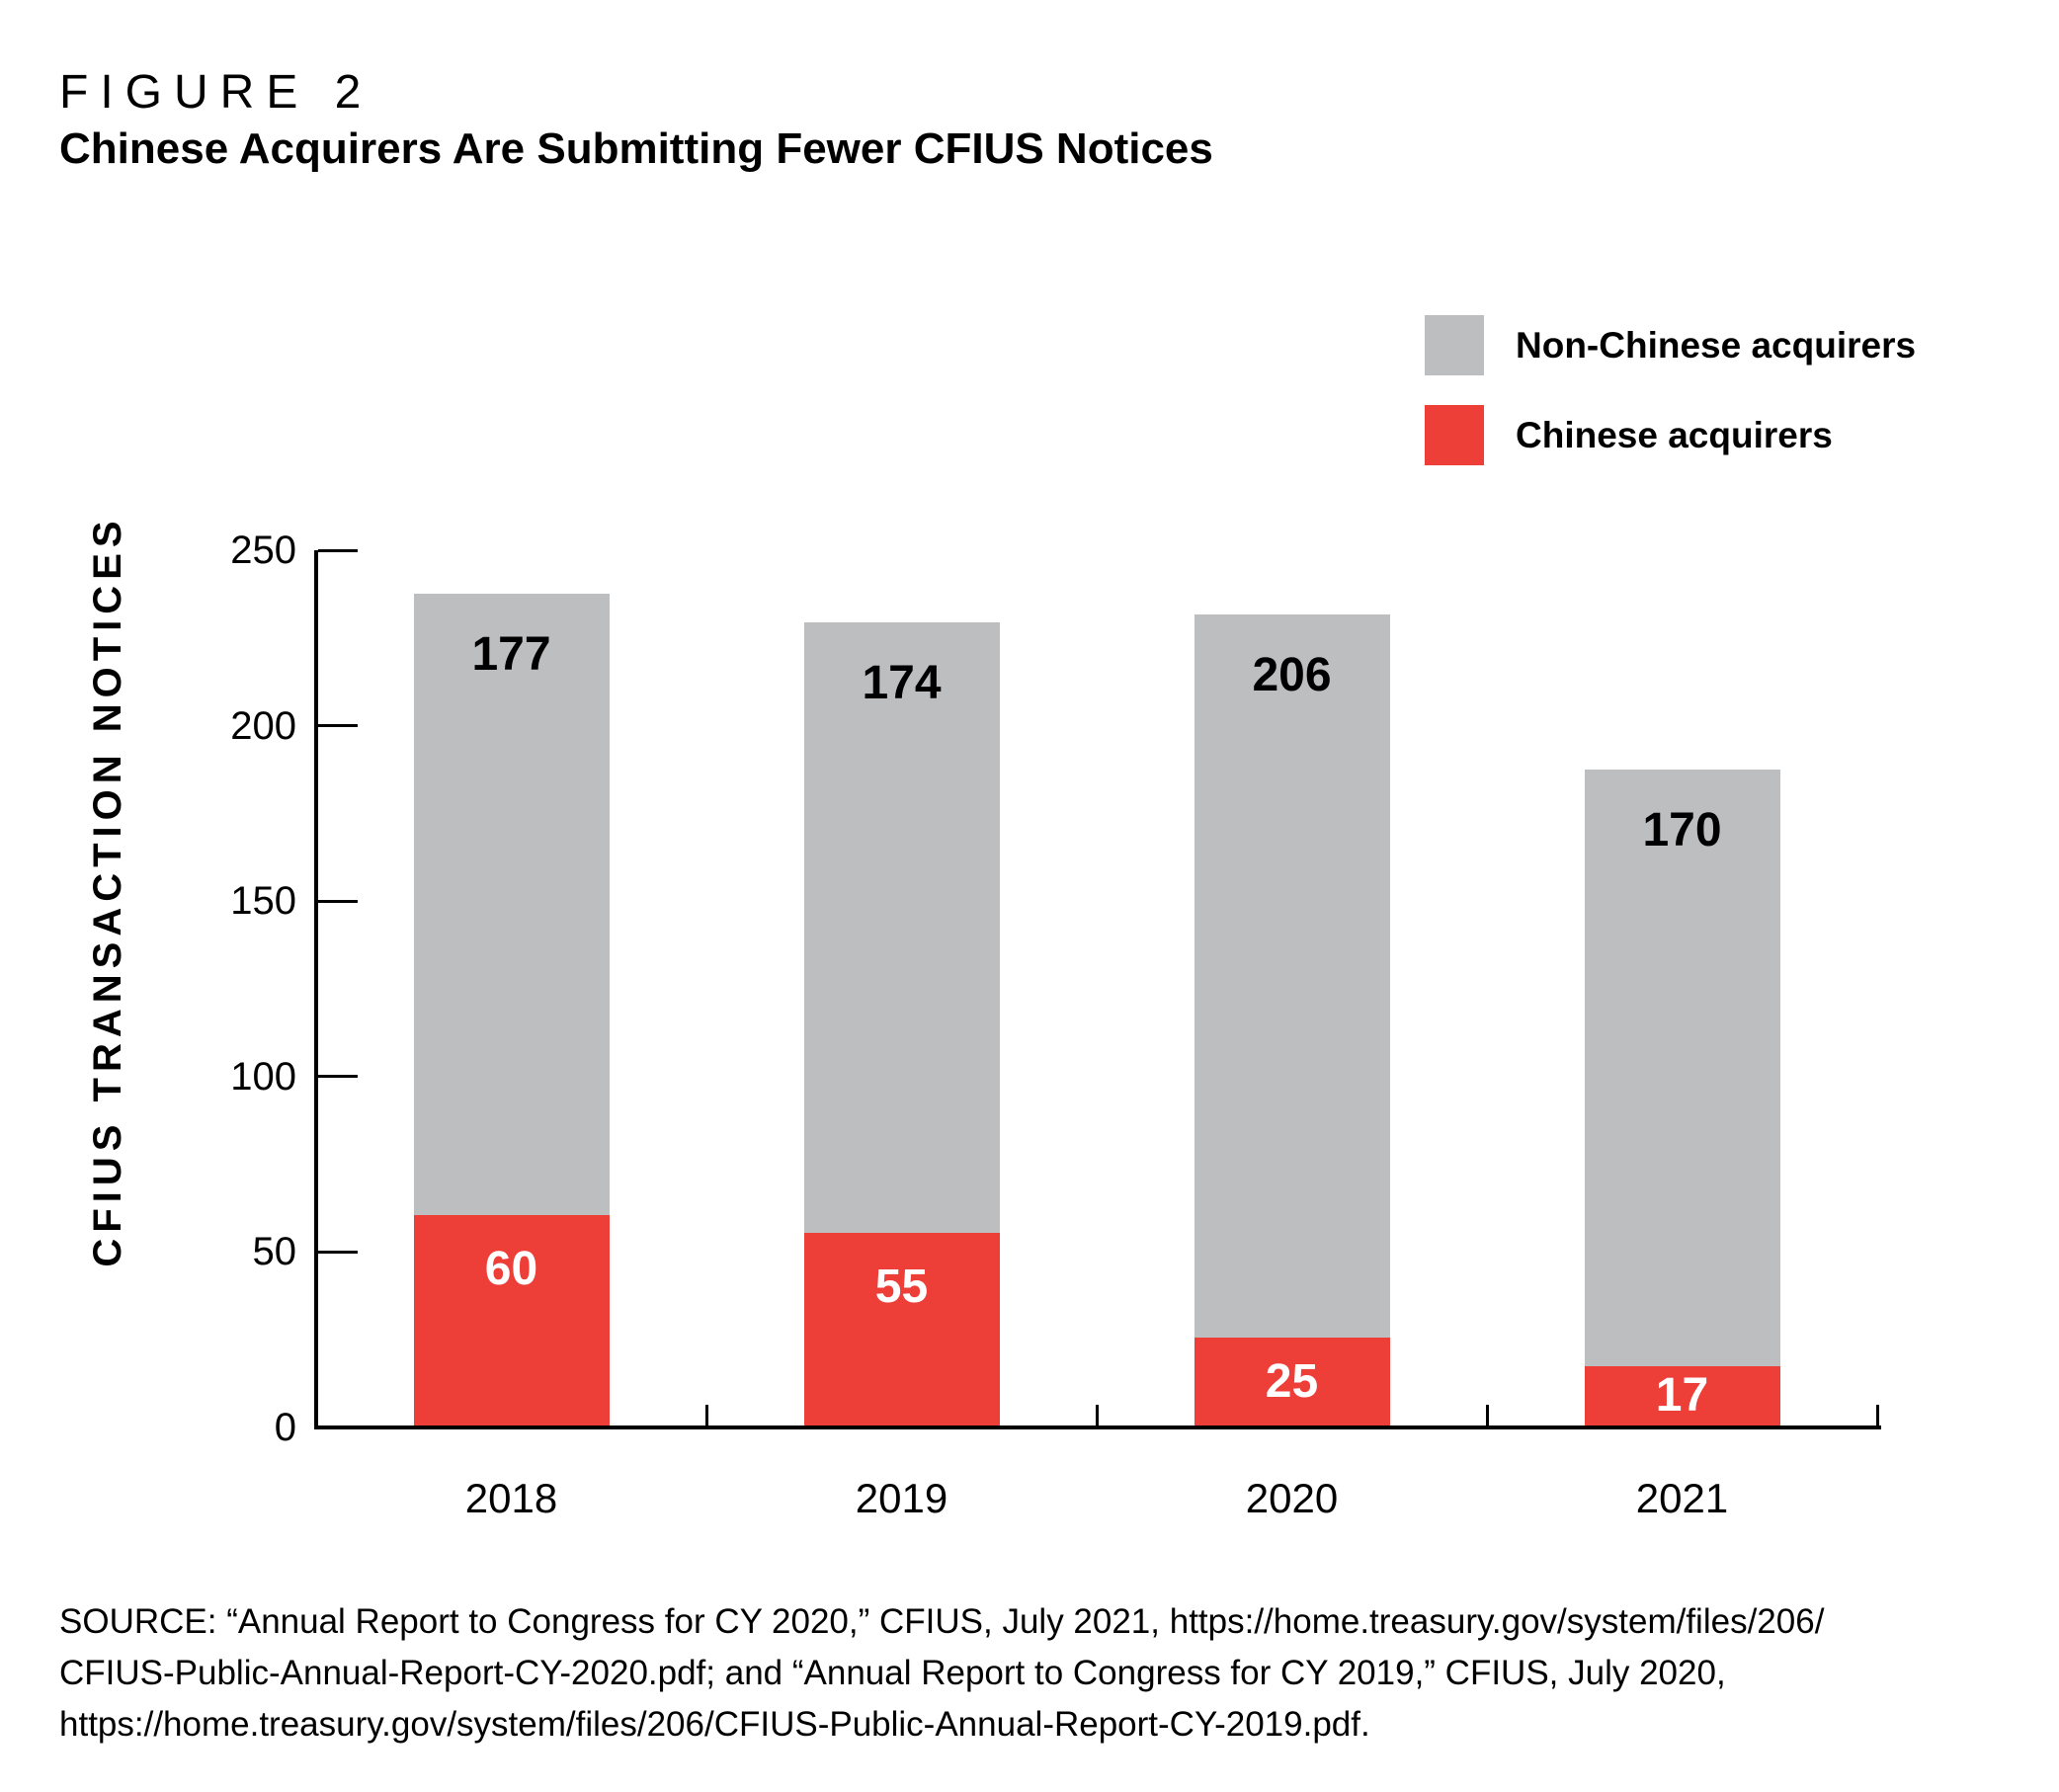 The image size is (2059, 1792). Describe the element at coordinates (511, 1268) in the screenshot. I see `value-label-chinese: 60` at that location.